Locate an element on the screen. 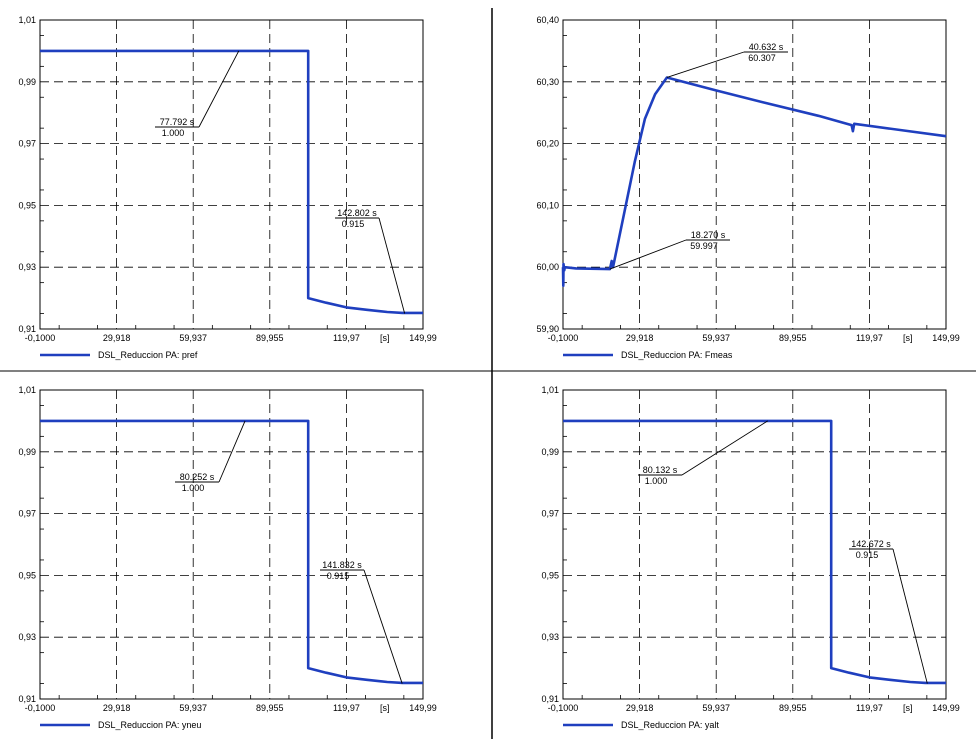 The image size is (976, 744). annotation-time: 40.632 s is located at coordinates (766, 47).